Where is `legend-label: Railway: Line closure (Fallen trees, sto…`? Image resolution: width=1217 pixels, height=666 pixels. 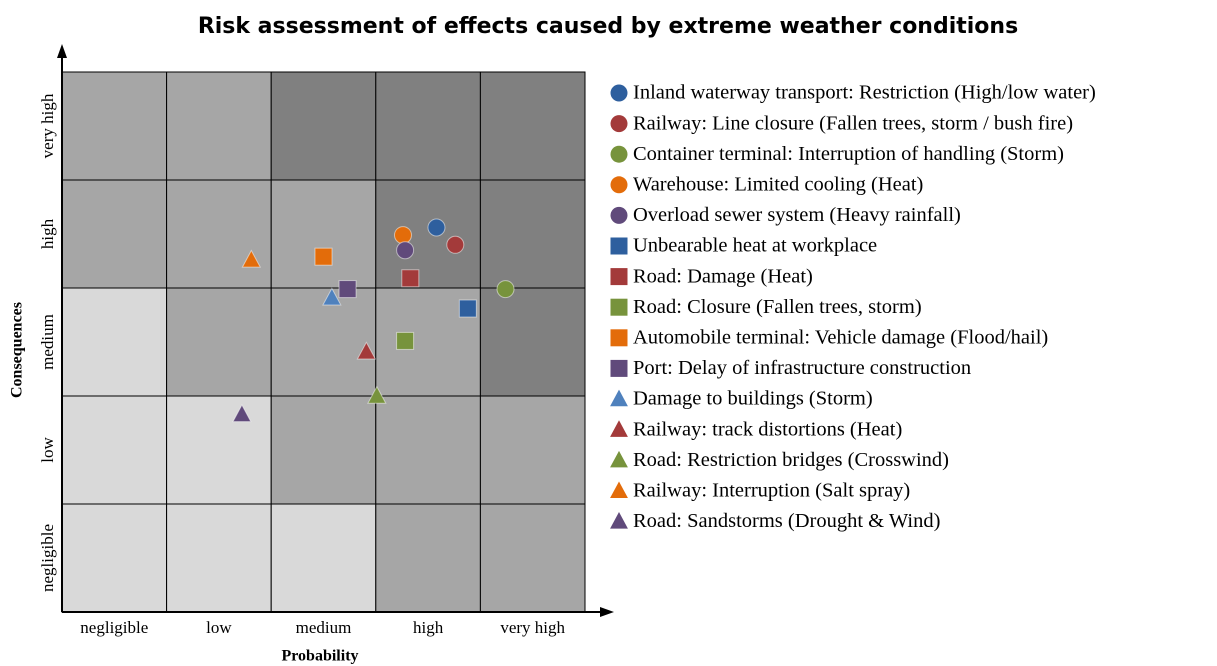 legend-label: Railway: Line closure (Fallen trees, sto… is located at coordinates (853, 123).